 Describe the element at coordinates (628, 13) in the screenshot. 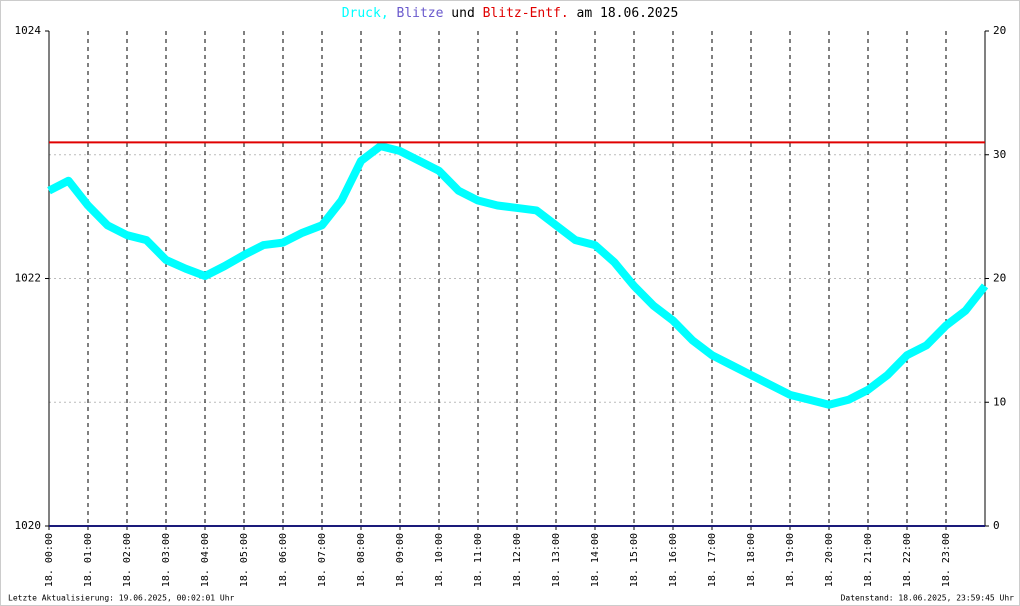

I see `title-part: am 18.06.2025` at that location.